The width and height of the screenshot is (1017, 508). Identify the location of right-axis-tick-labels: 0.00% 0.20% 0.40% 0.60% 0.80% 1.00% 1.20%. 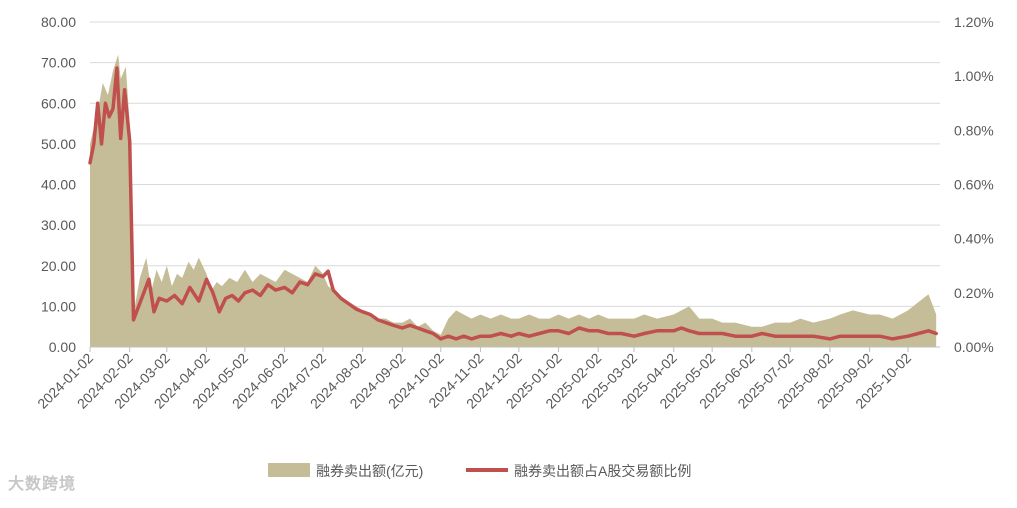
(974, 184).